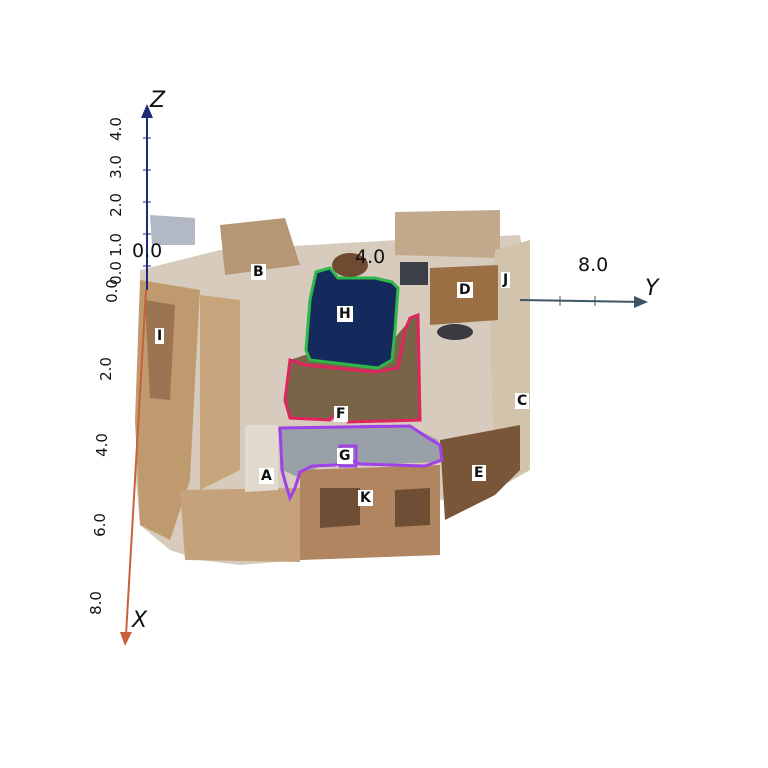  What do you see at coordinates (352, 368) in the screenshot?
I see `object-f-outline` at bounding box center [352, 368].